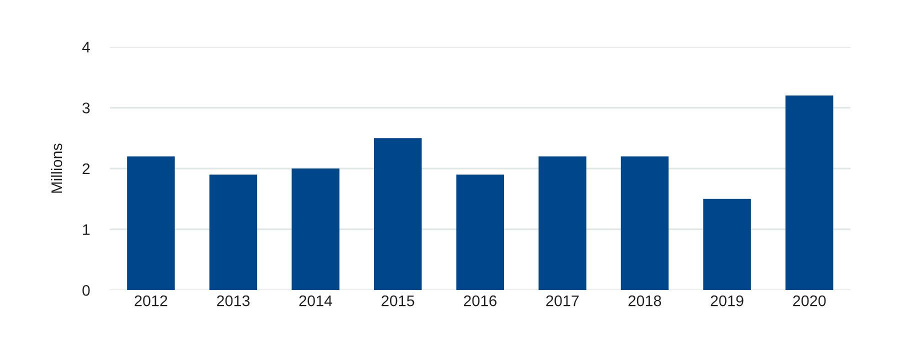 The image size is (900, 350). I want to click on x-tick-label: 2012, so click(151, 300).